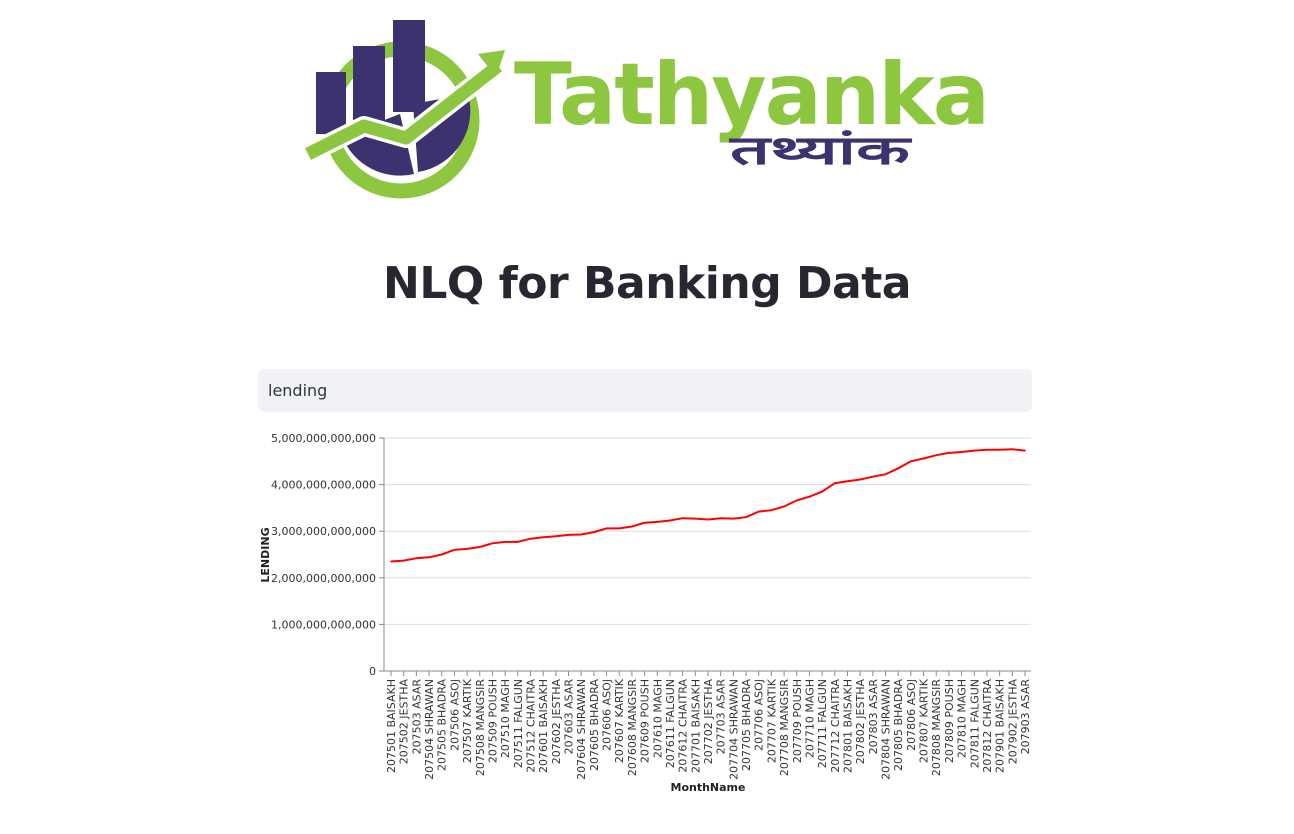 The image size is (1294, 834). What do you see at coordinates (708, 787) in the screenshot?
I see `x-axis-title: MonthName` at bounding box center [708, 787].